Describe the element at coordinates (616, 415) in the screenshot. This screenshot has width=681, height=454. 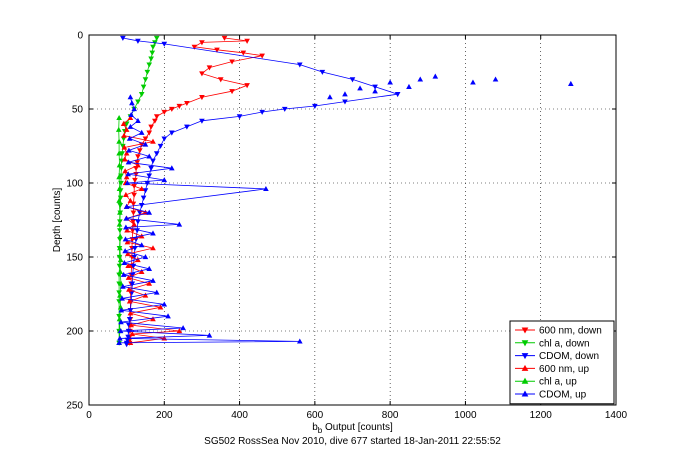
I see `x-tick-label: 1400` at that location.